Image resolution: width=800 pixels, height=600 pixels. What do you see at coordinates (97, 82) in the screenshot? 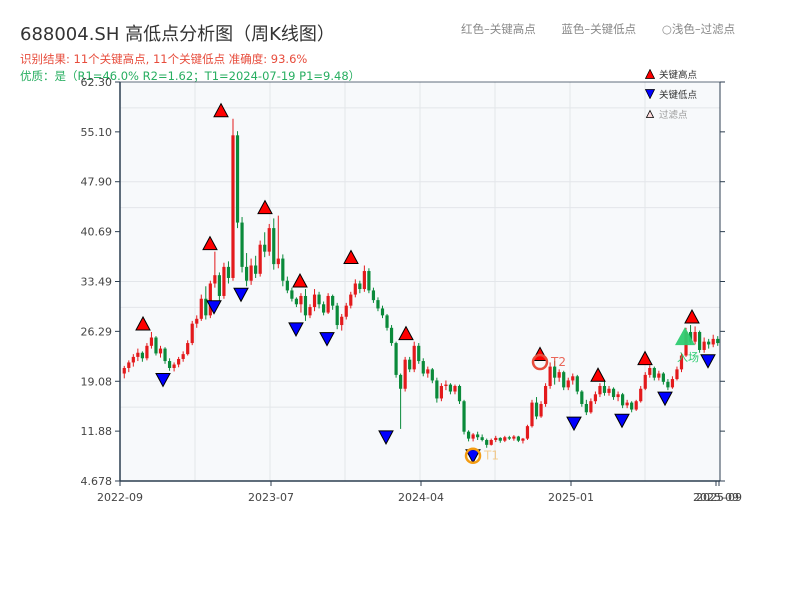
I see `y-tick-label: 62.30` at bounding box center [97, 82].